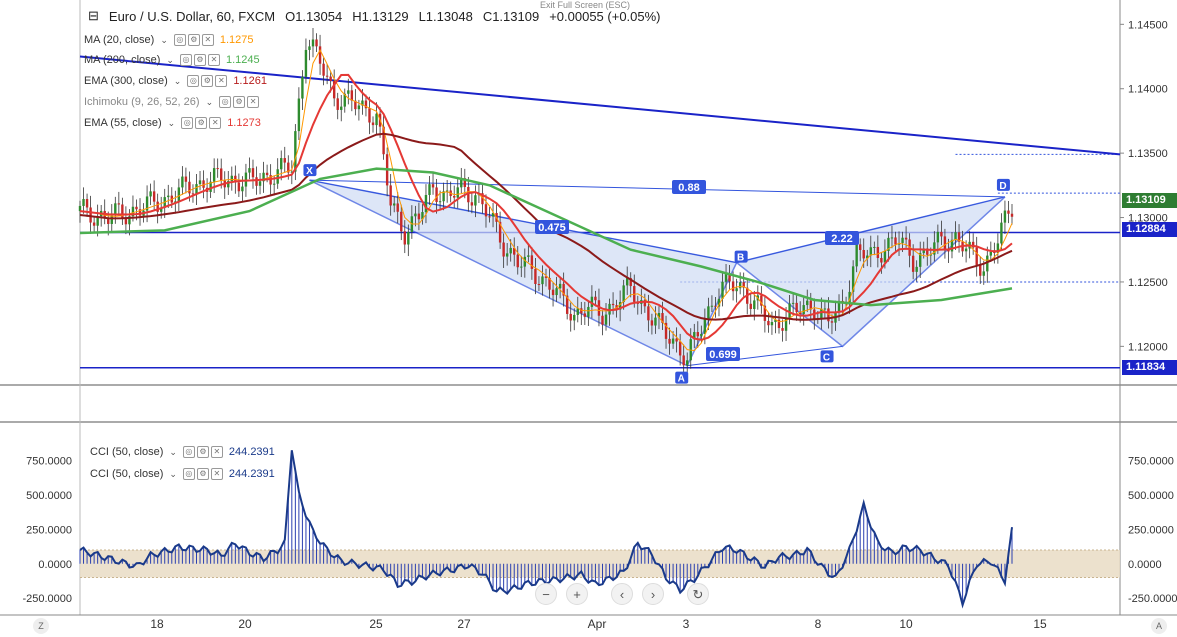 The width and height of the screenshot is (1177, 637). I want to click on pattern-ac-line, so click(765, 356).